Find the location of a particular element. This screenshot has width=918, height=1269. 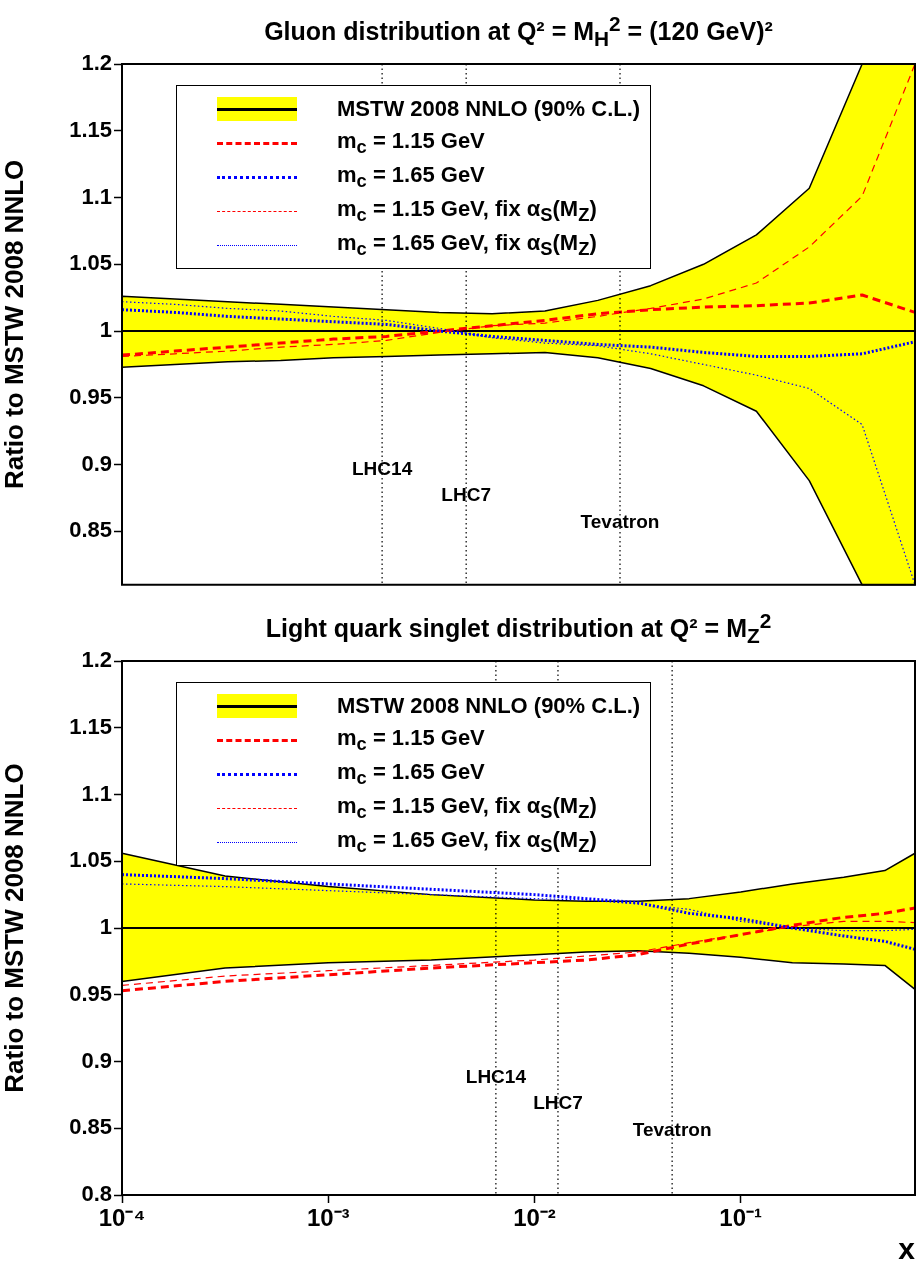

legend-label: m$_{c}$ = 1.15 GeV is located at coordinates (411, 739).